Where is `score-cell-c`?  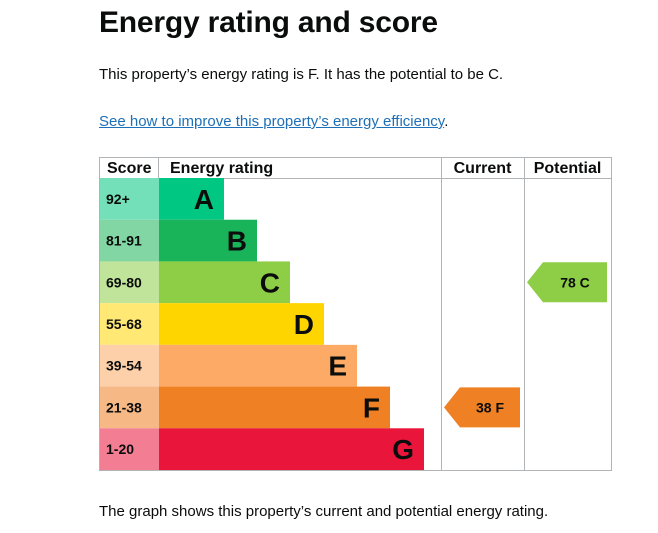
score-cell-c is located at coordinates (129, 282).